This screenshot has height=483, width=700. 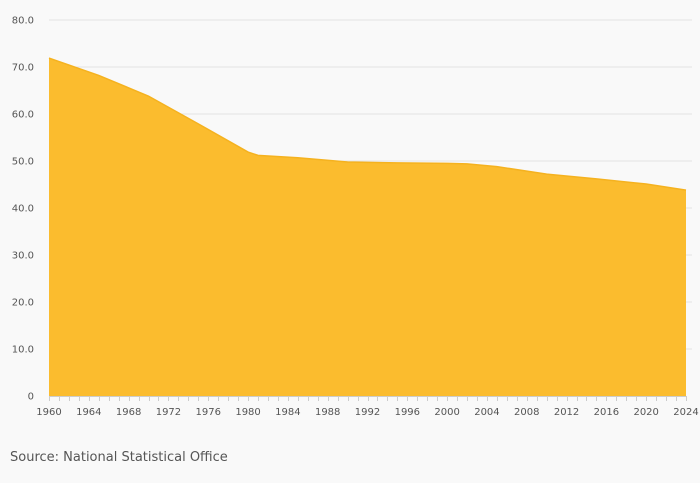 What do you see at coordinates (446, 412) in the screenshot?
I see `x-tick-label: 2000` at bounding box center [446, 412].